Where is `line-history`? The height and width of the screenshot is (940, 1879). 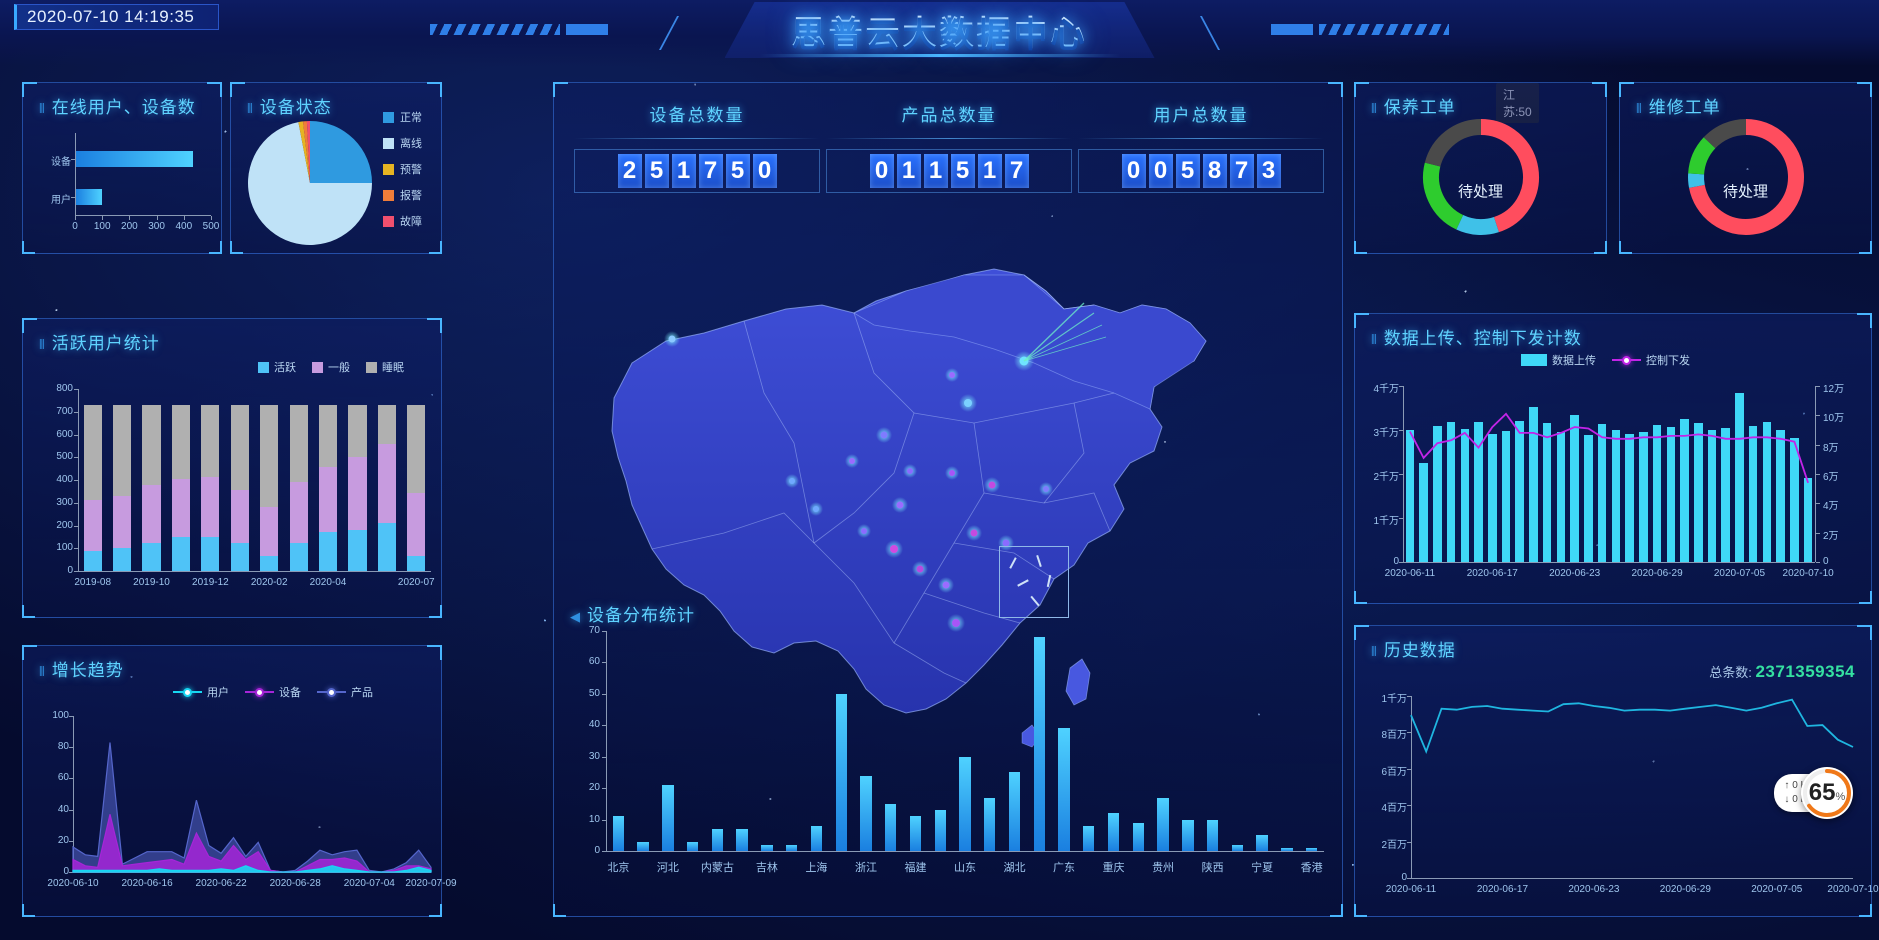 line-history is located at coordinates (1632, 726).